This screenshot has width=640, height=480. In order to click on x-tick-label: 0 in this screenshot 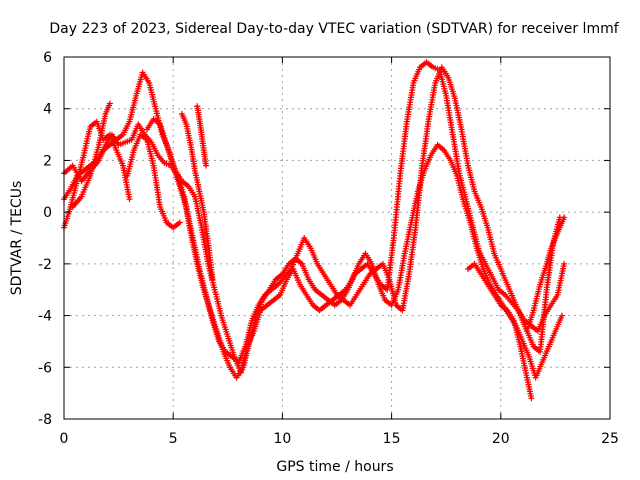, I will do `click(64, 439)`.